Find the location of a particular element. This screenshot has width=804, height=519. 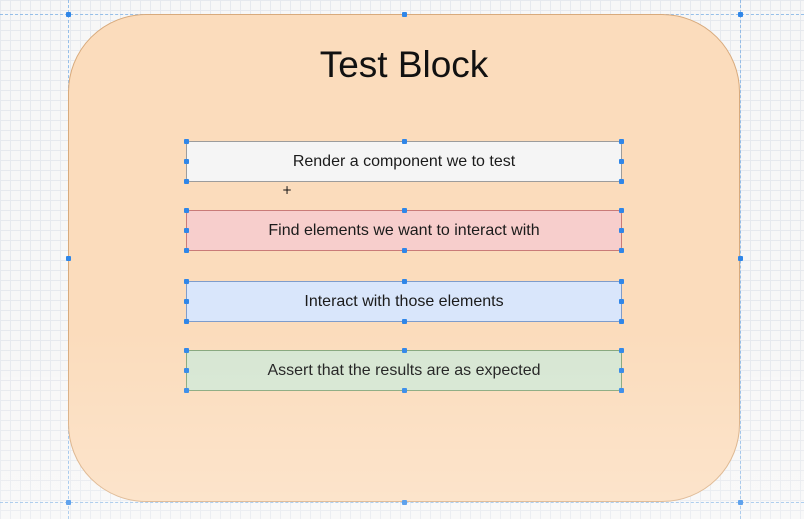

step-label: Render a component we to test is located at coordinates (404, 161).